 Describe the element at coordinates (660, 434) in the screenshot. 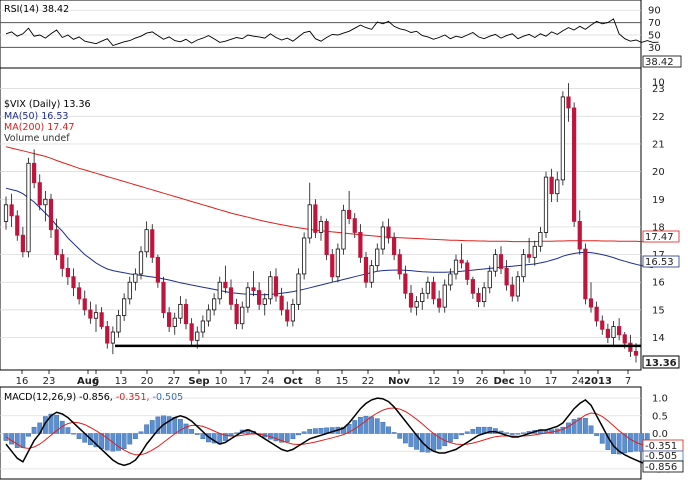

I see `macd-tick-label: 0.0` at that location.